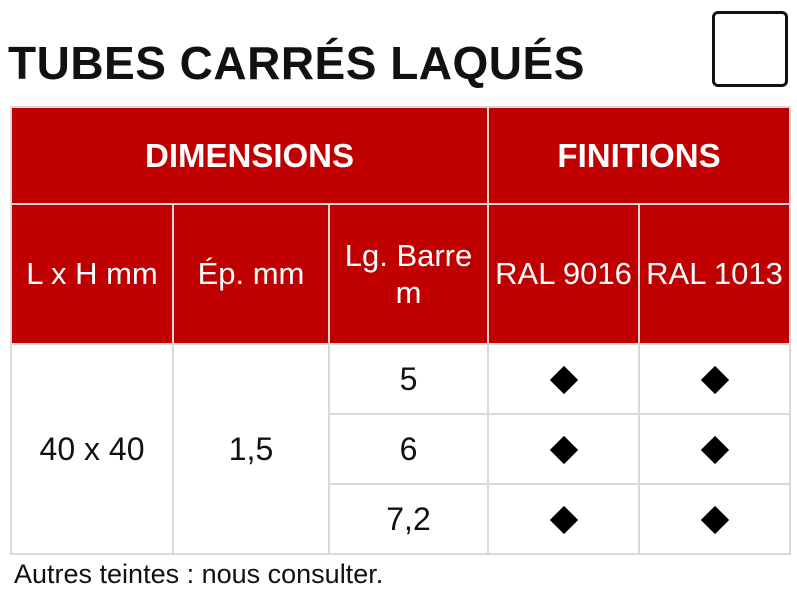  Describe the element at coordinates (199, 574) in the screenshot. I see `footnote: Autres teintes : nous consulter.` at that location.